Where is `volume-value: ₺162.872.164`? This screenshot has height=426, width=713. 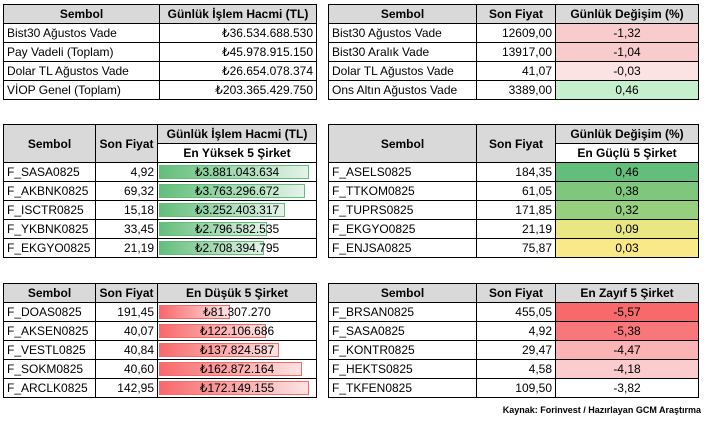 volume-value: ₺162.872.164 is located at coordinates (237, 369).